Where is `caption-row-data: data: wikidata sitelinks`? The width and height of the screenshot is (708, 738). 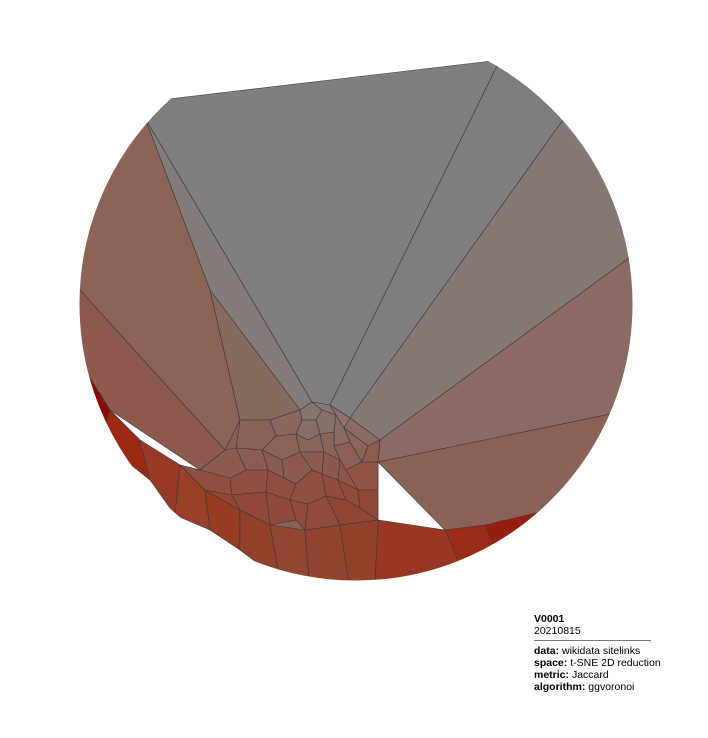
caption-row-data: data: wikidata sitelinks is located at coordinates (614, 651).